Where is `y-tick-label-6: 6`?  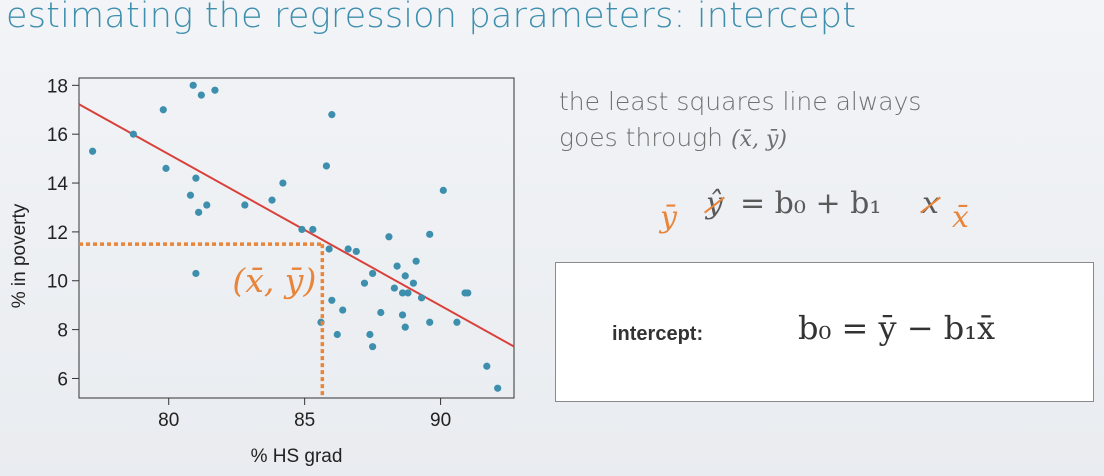 y-tick-label-6: 6 is located at coordinates (62, 379).